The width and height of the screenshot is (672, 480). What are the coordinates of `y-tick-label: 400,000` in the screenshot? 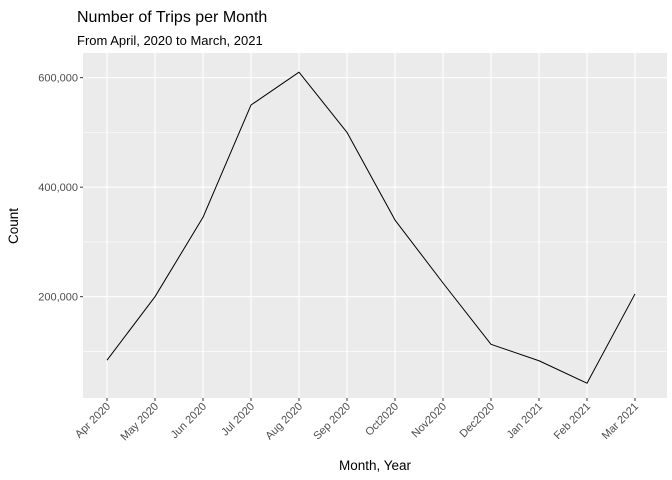 It's located at (58, 188).